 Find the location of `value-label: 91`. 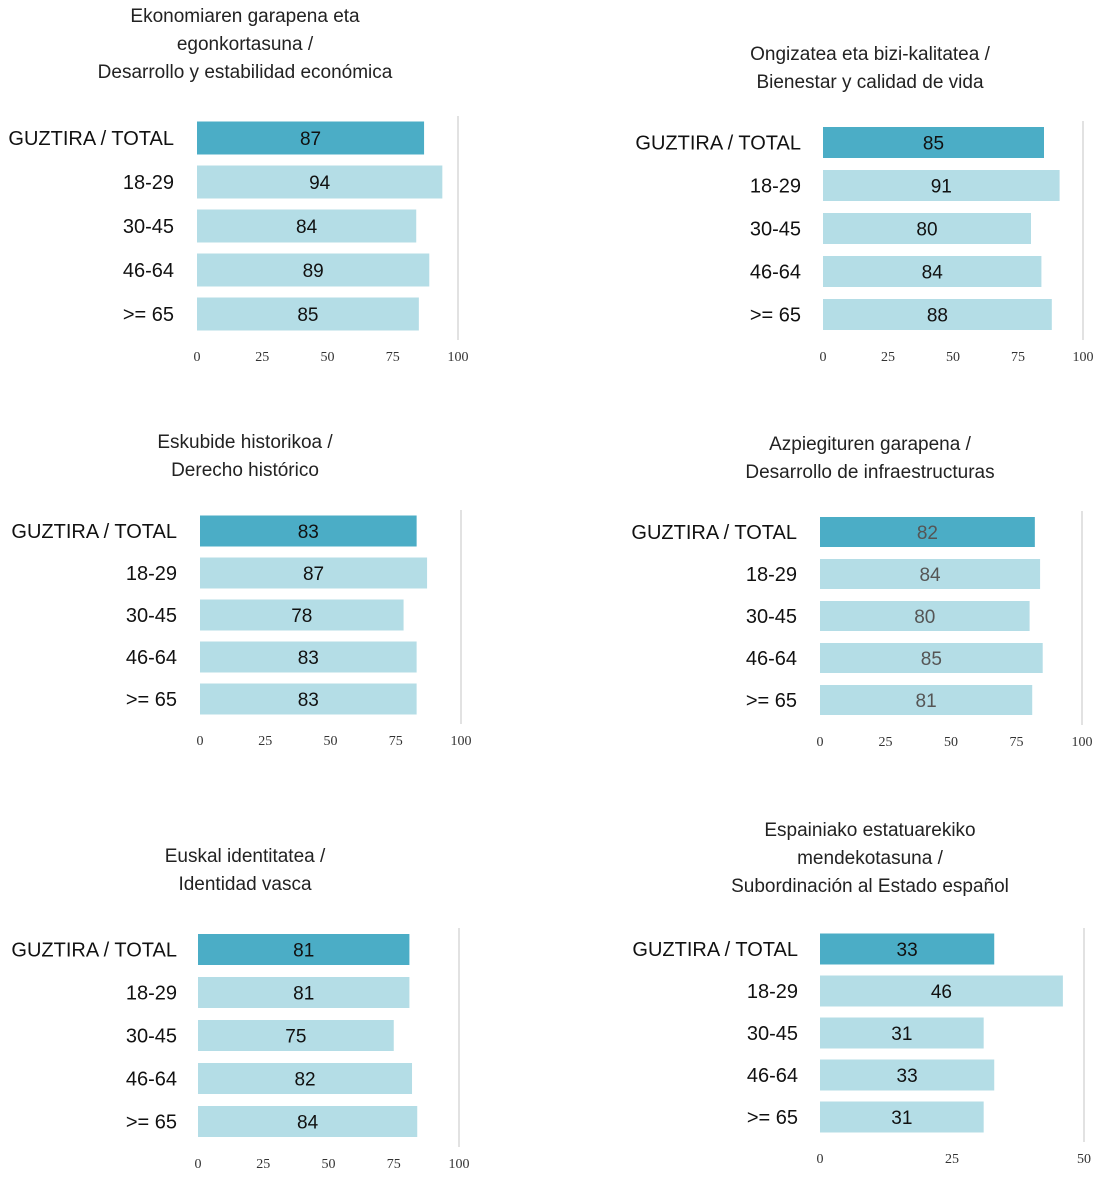

value-label: 91 is located at coordinates (941, 187).